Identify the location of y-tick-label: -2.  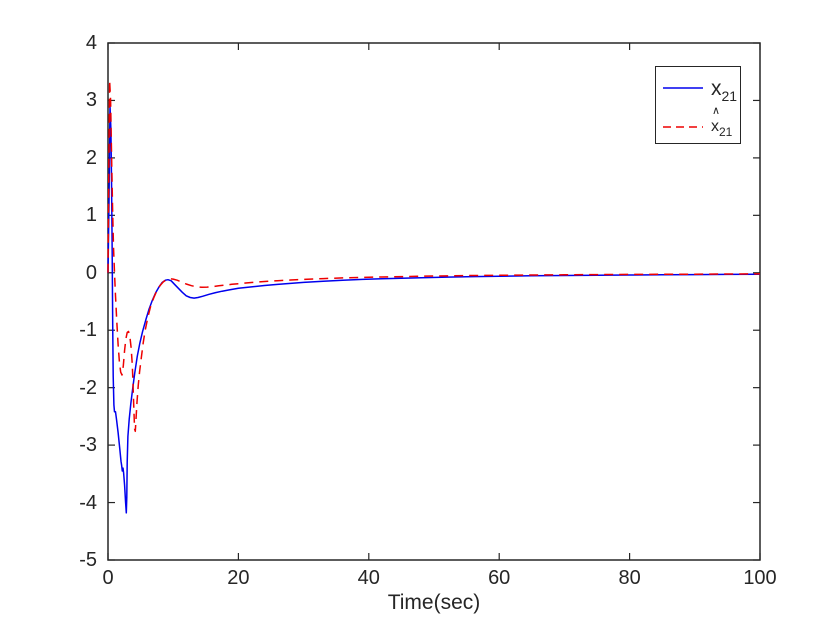
(88, 387).